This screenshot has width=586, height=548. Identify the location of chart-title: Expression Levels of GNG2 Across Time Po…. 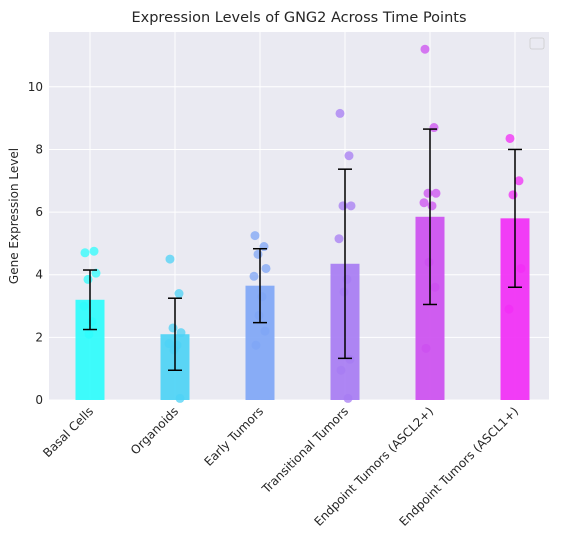
(298, 18).